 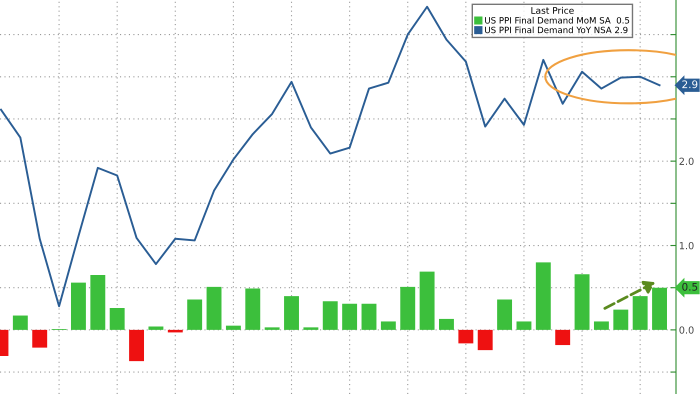 I want to click on y-tick-label: 1.0, so click(x=687, y=246).